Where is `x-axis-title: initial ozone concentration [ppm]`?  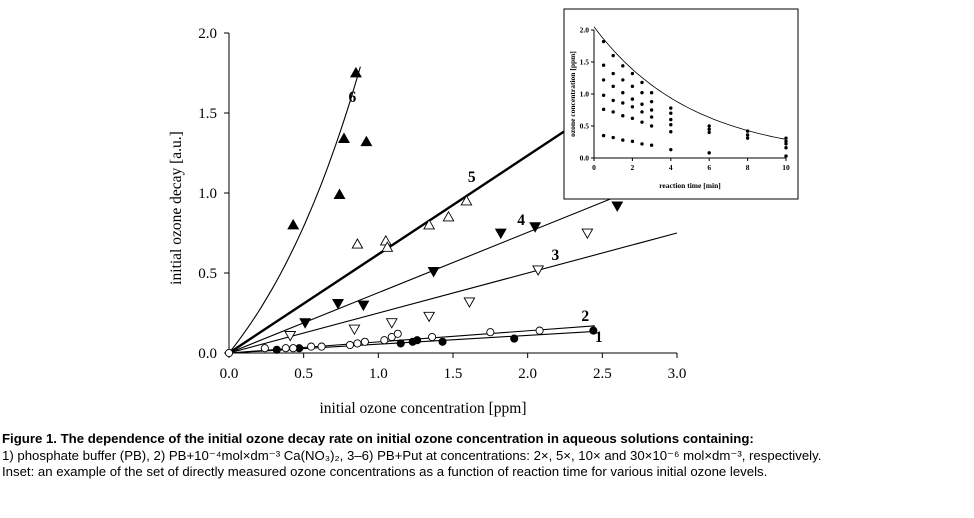 x-axis-title: initial ozone concentration [ppm] is located at coordinates (422, 408).